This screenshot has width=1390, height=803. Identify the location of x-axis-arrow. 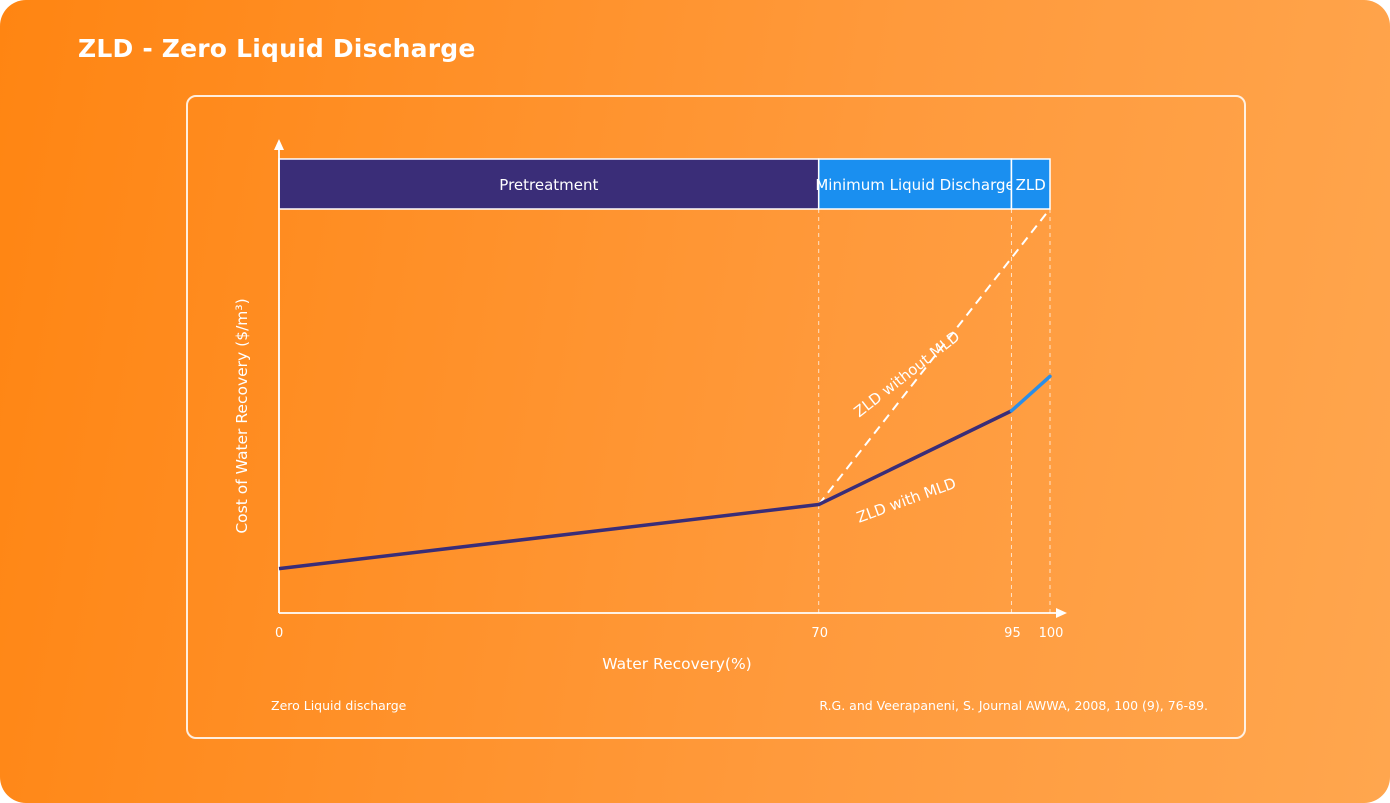
(1061, 613).